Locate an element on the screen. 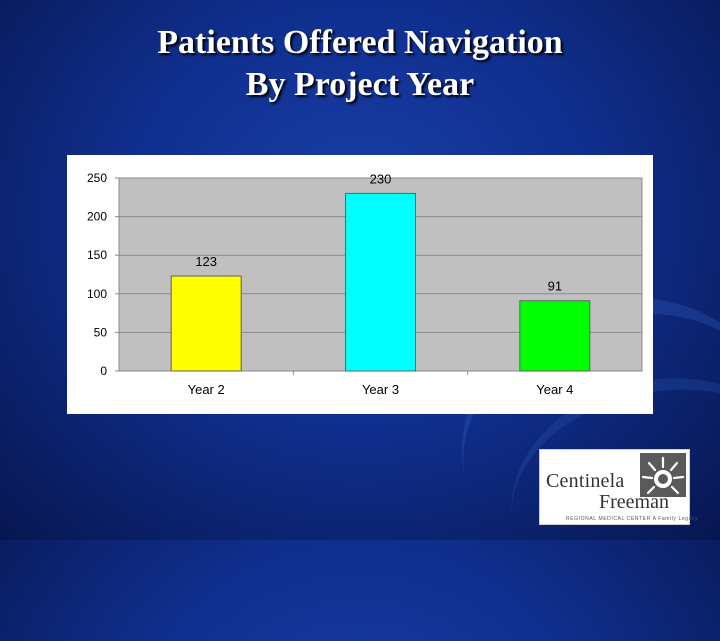  logo-name-line-1: Centinela is located at coordinates (585, 481).